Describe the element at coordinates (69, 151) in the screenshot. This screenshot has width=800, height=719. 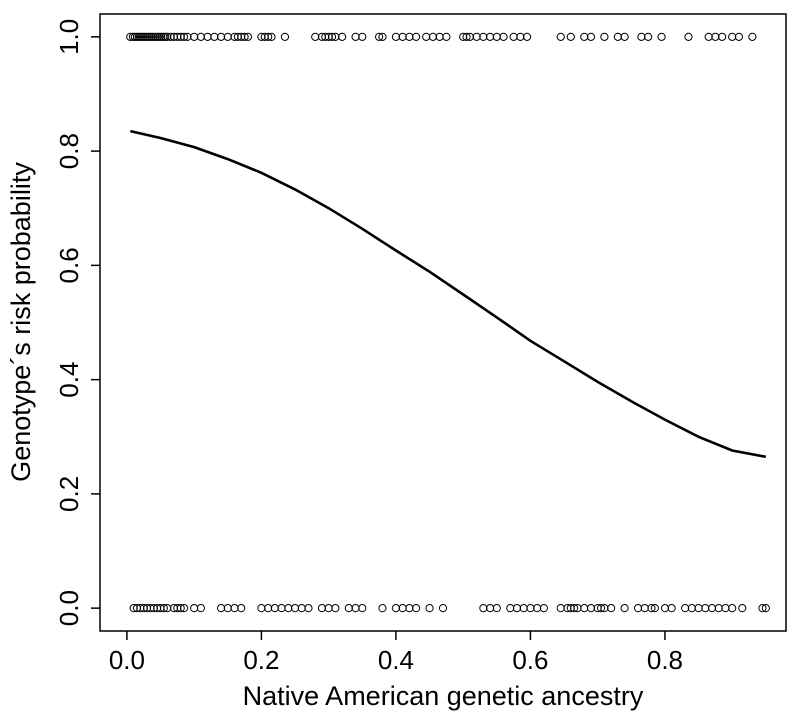
I see `y-tick-label: 0.8` at that location.